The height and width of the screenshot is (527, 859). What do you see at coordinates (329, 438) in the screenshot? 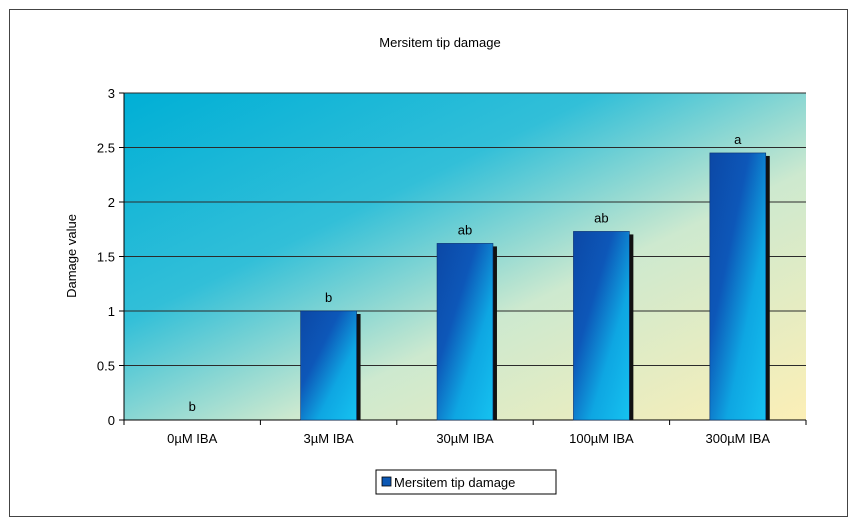
I see `x-tick-label: 3µM IBA` at bounding box center [329, 438].